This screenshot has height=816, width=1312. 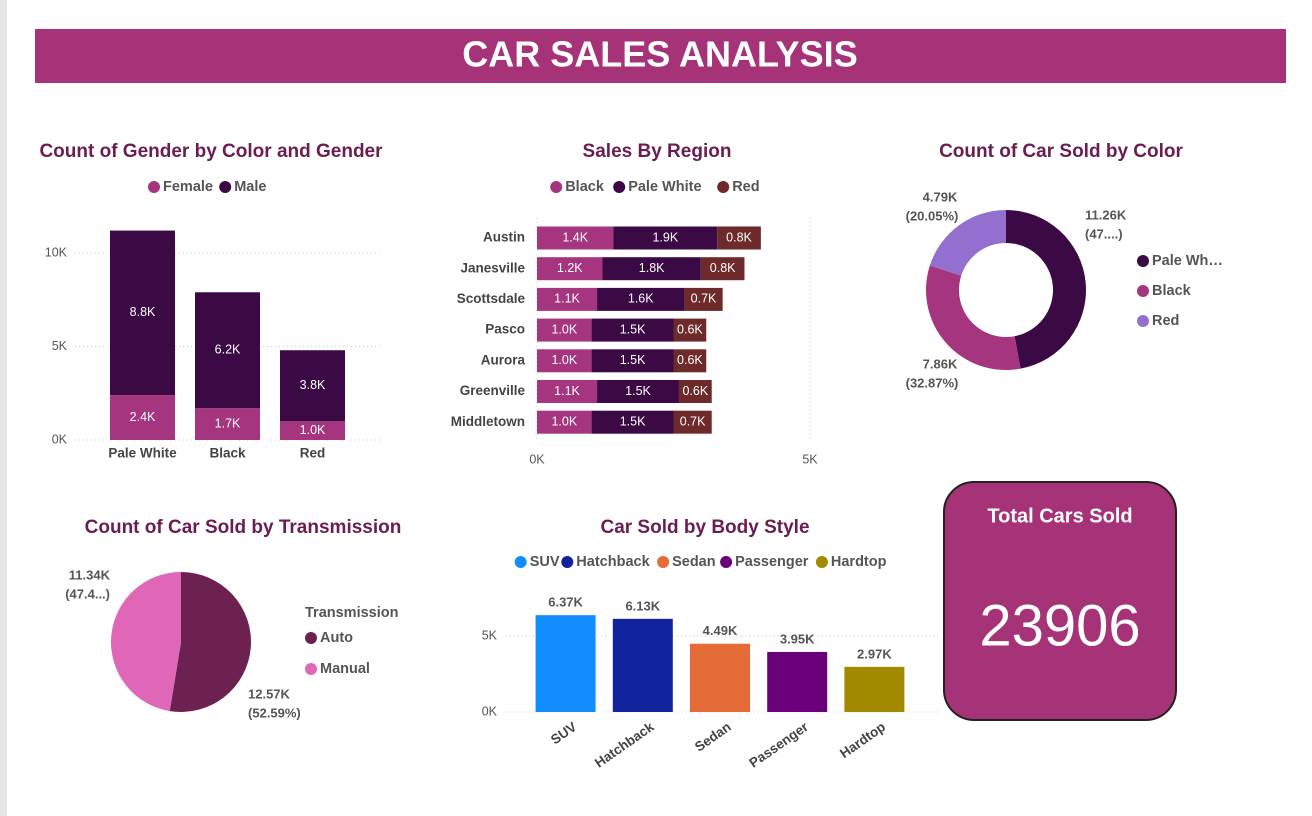 What do you see at coordinates (1106, 214) in the screenshot?
I see `data-label: 11.26K` at bounding box center [1106, 214].